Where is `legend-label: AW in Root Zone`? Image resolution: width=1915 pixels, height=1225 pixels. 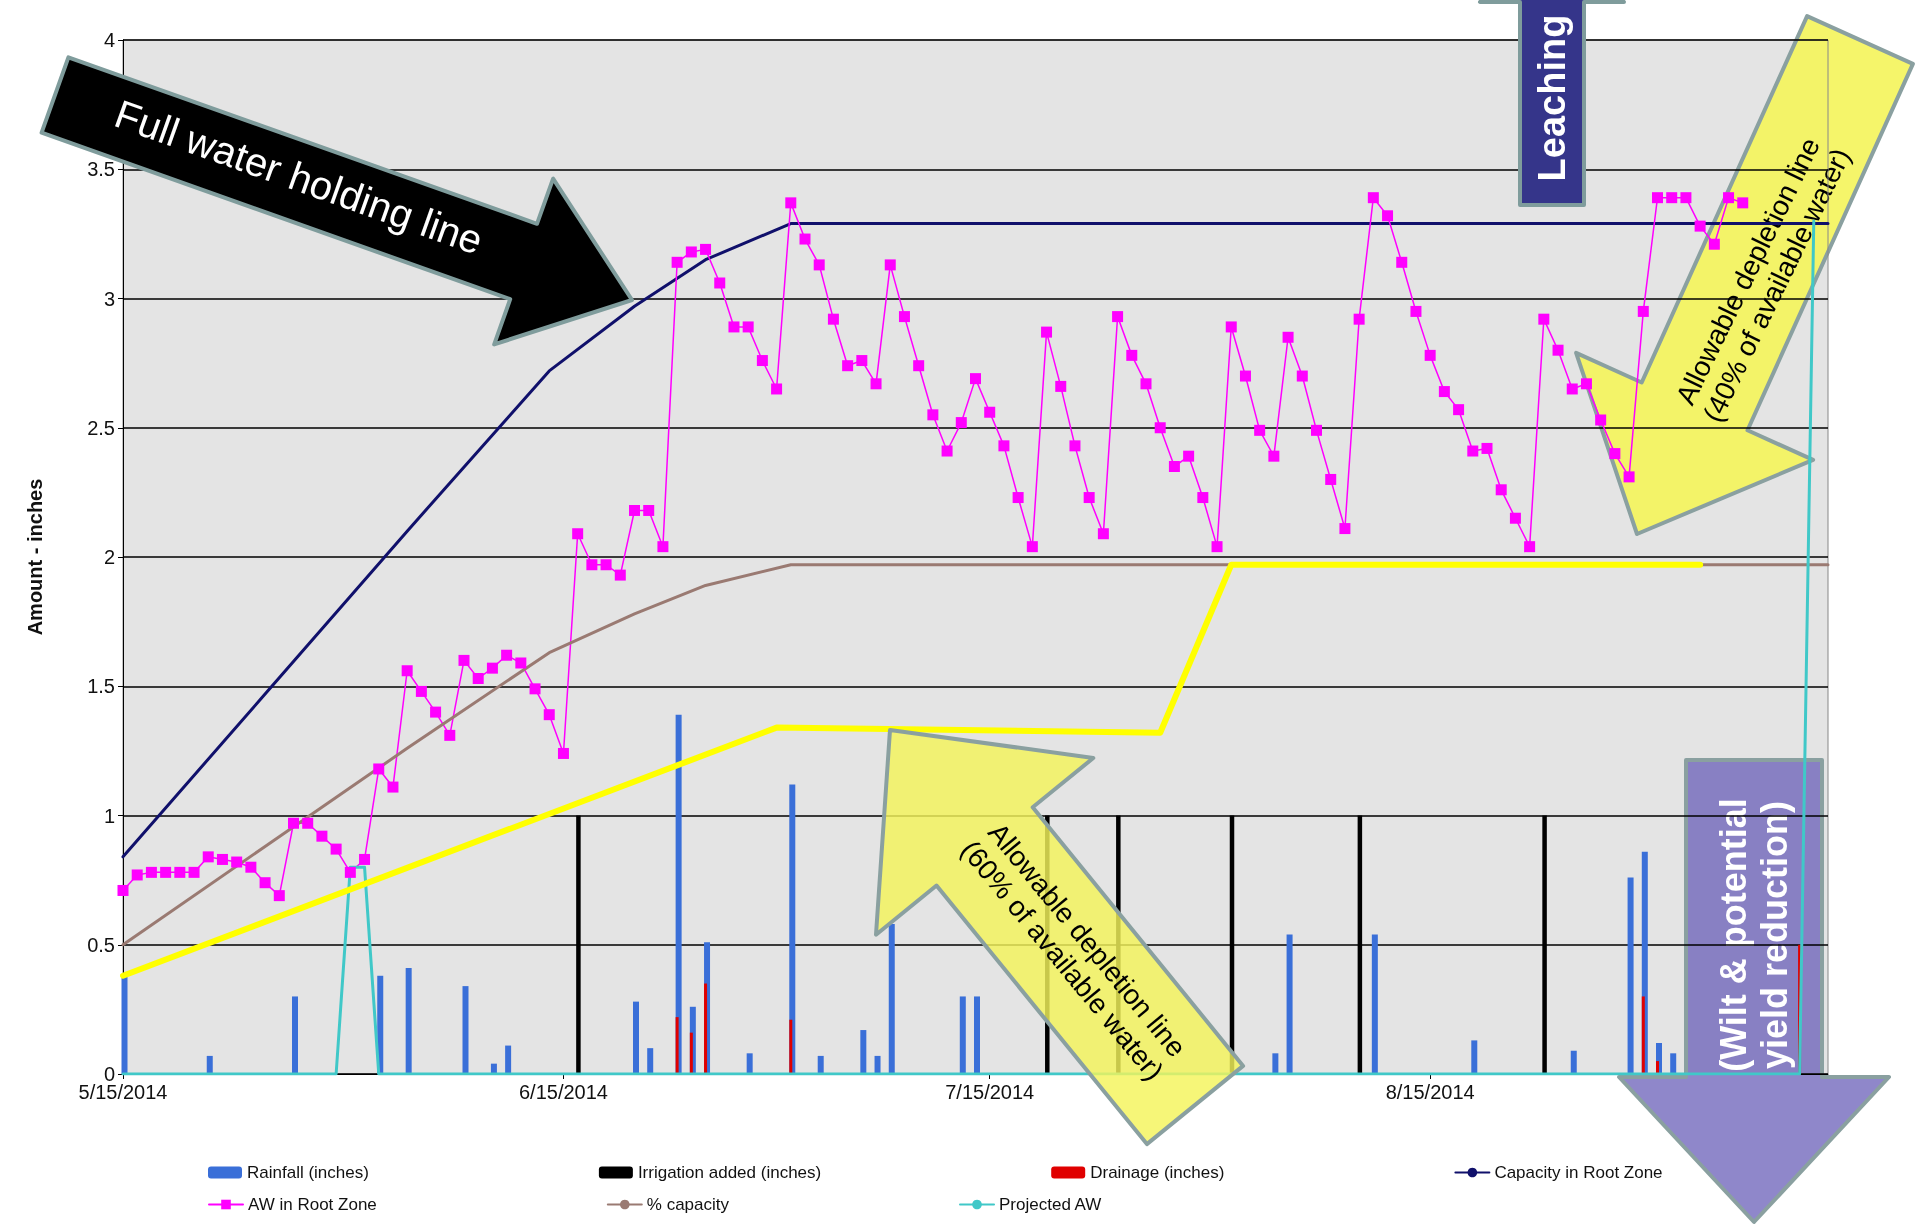 legend-label: AW in Root Zone is located at coordinates (312, 1204).